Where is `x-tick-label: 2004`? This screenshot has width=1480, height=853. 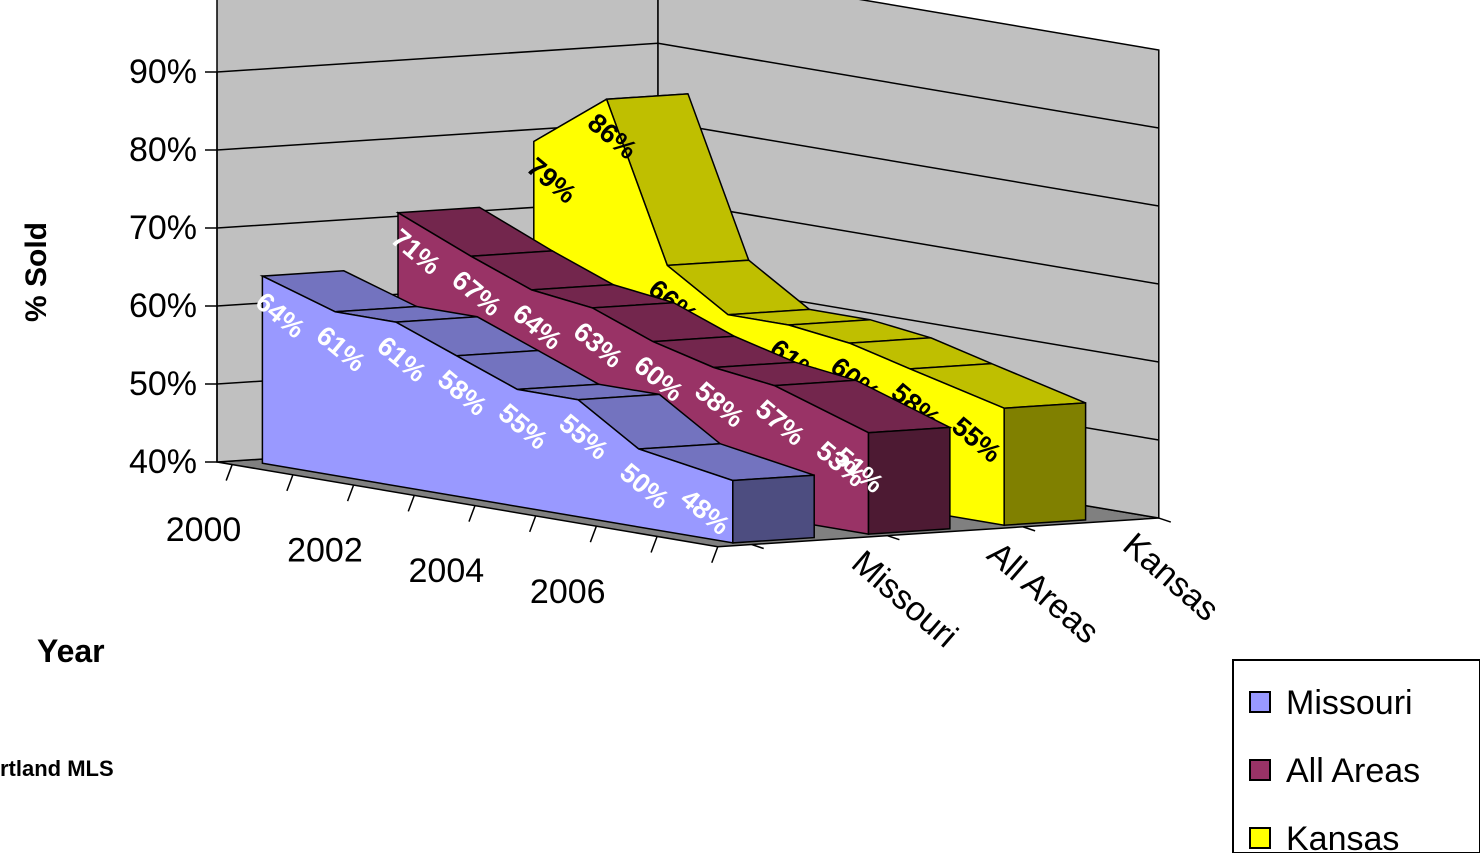 x-tick-label: 2004 is located at coordinates (447, 571).